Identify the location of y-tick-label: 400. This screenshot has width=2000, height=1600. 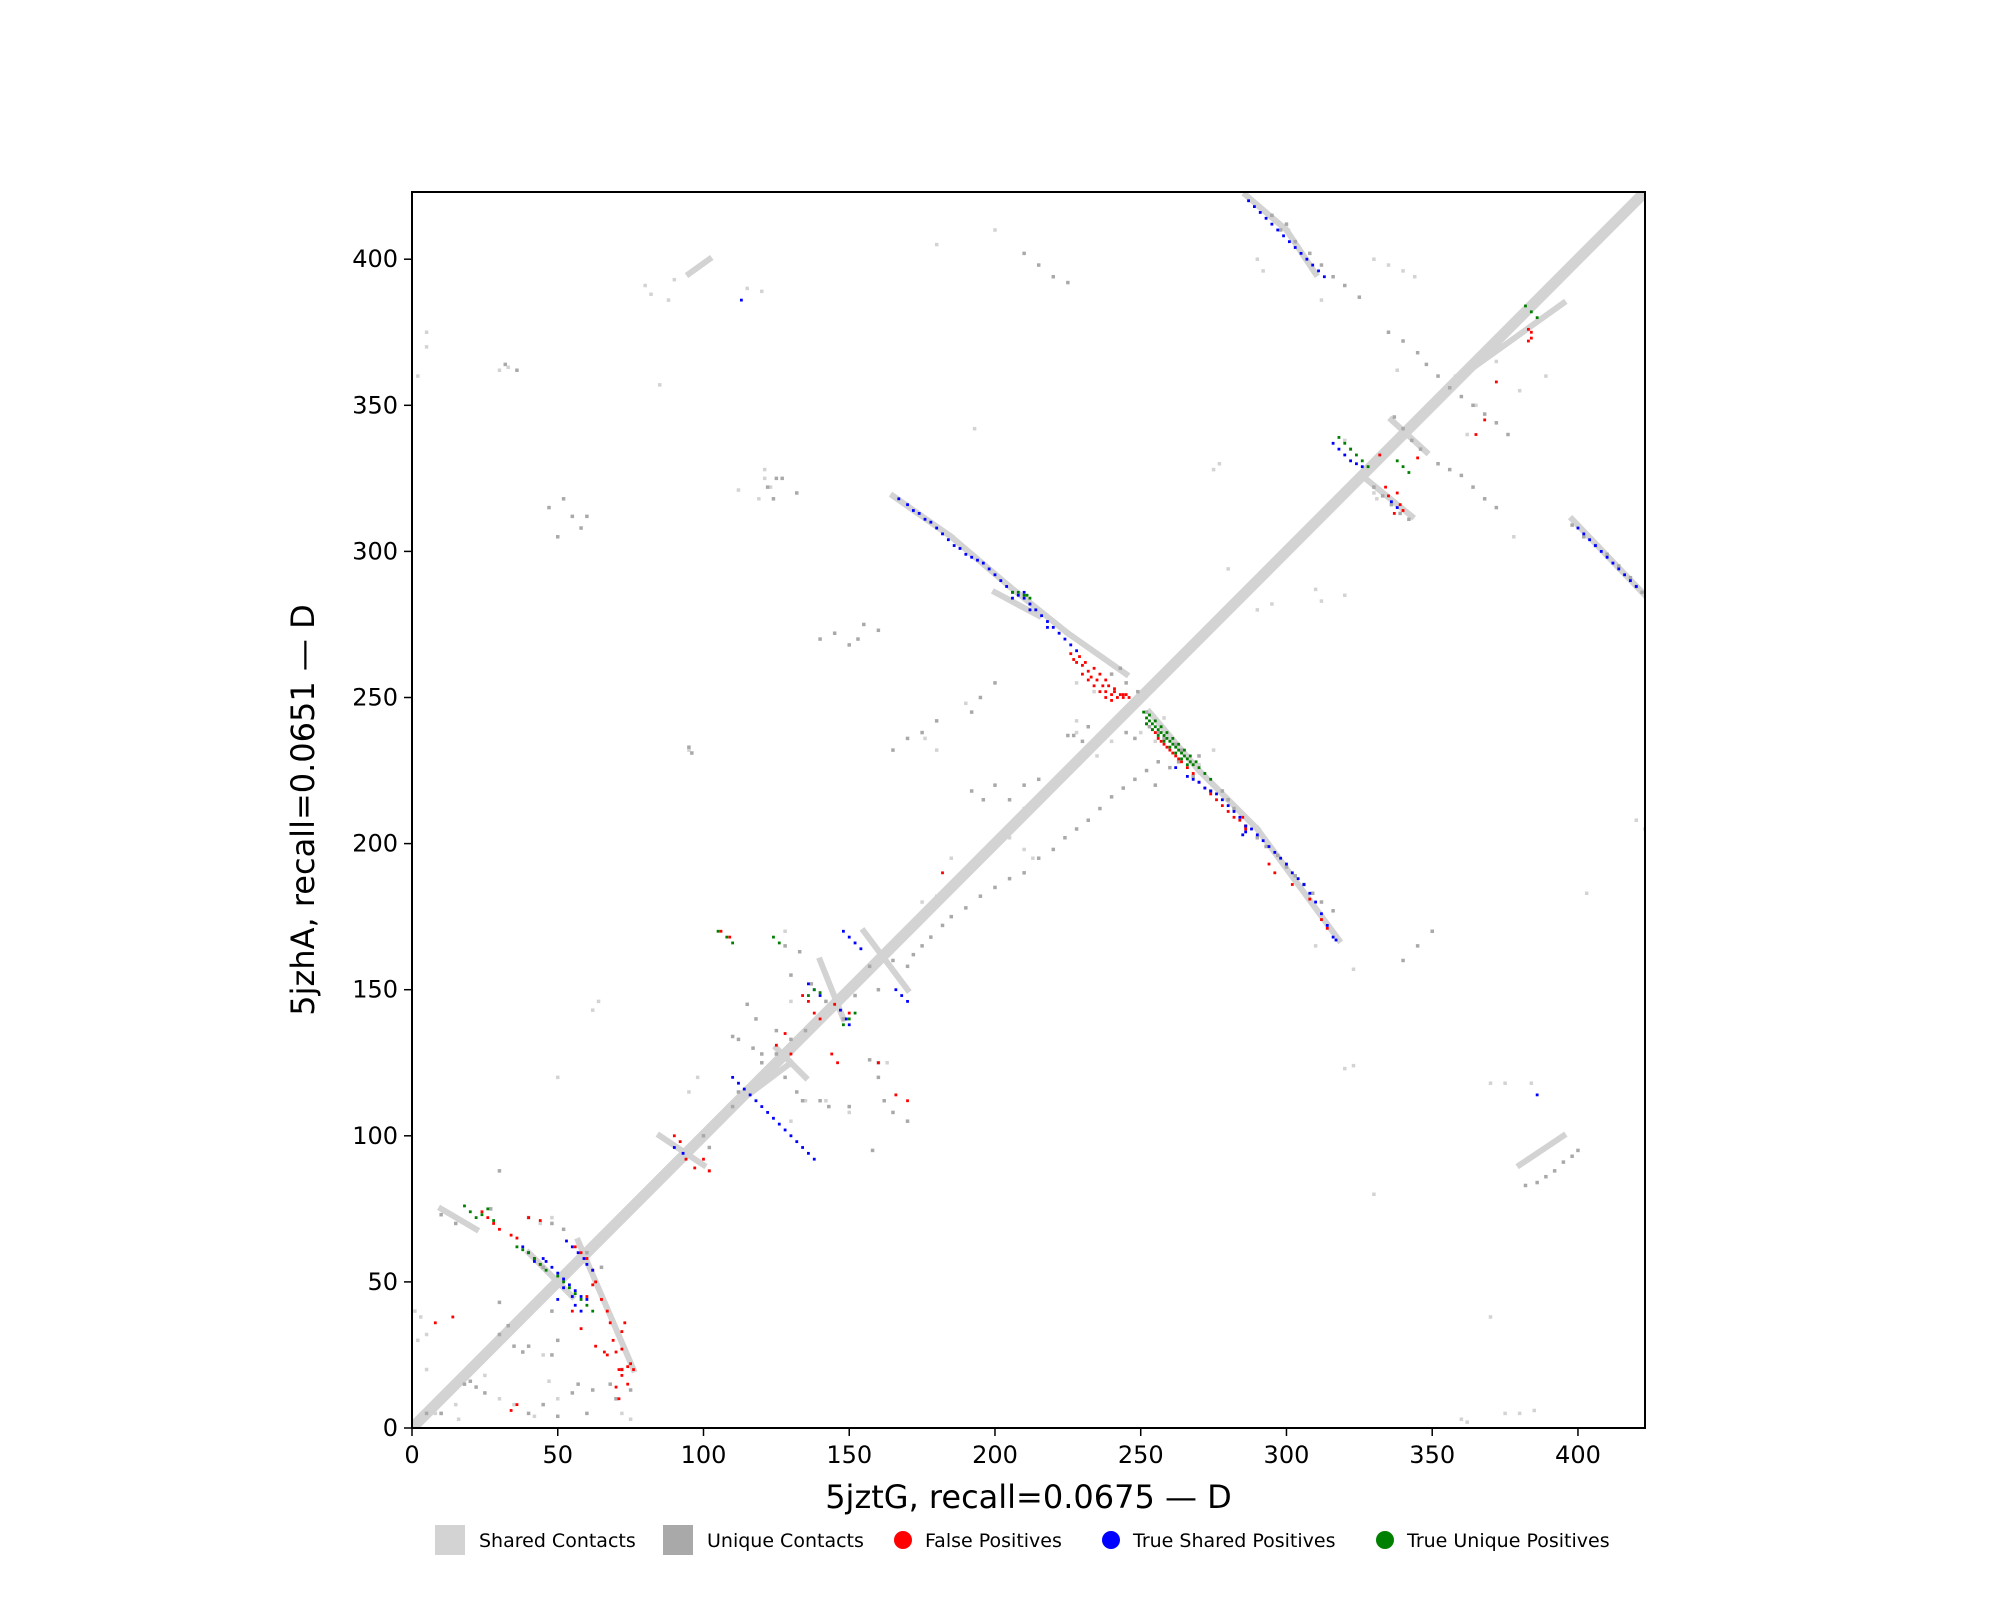
(375, 259).